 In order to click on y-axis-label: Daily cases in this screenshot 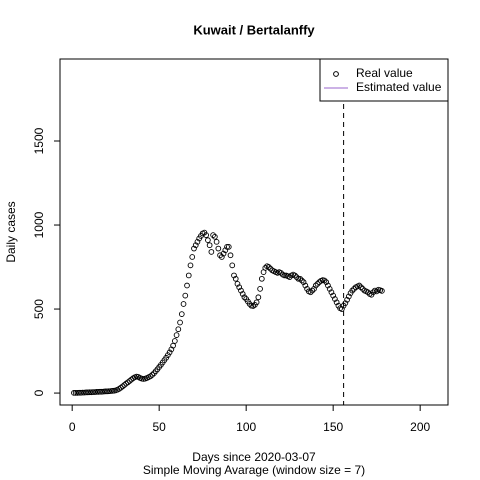, I will do `click(11, 231)`.